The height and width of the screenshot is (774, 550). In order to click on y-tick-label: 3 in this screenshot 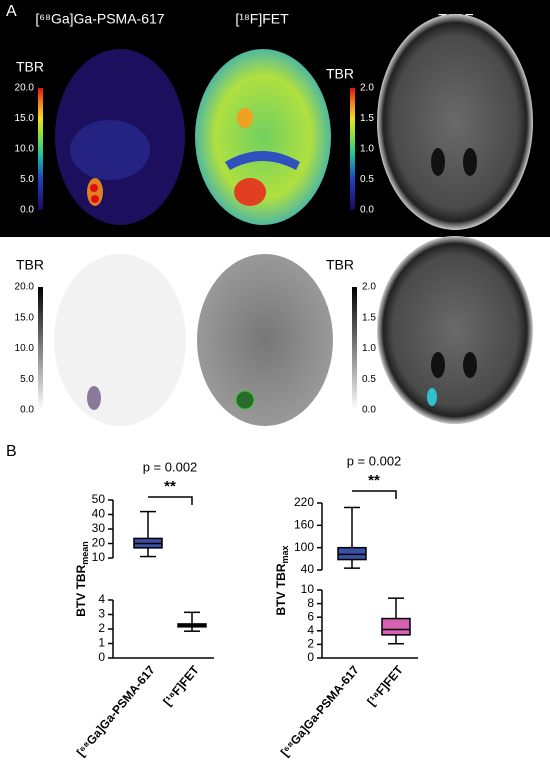, I will do `click(101, 614)`.